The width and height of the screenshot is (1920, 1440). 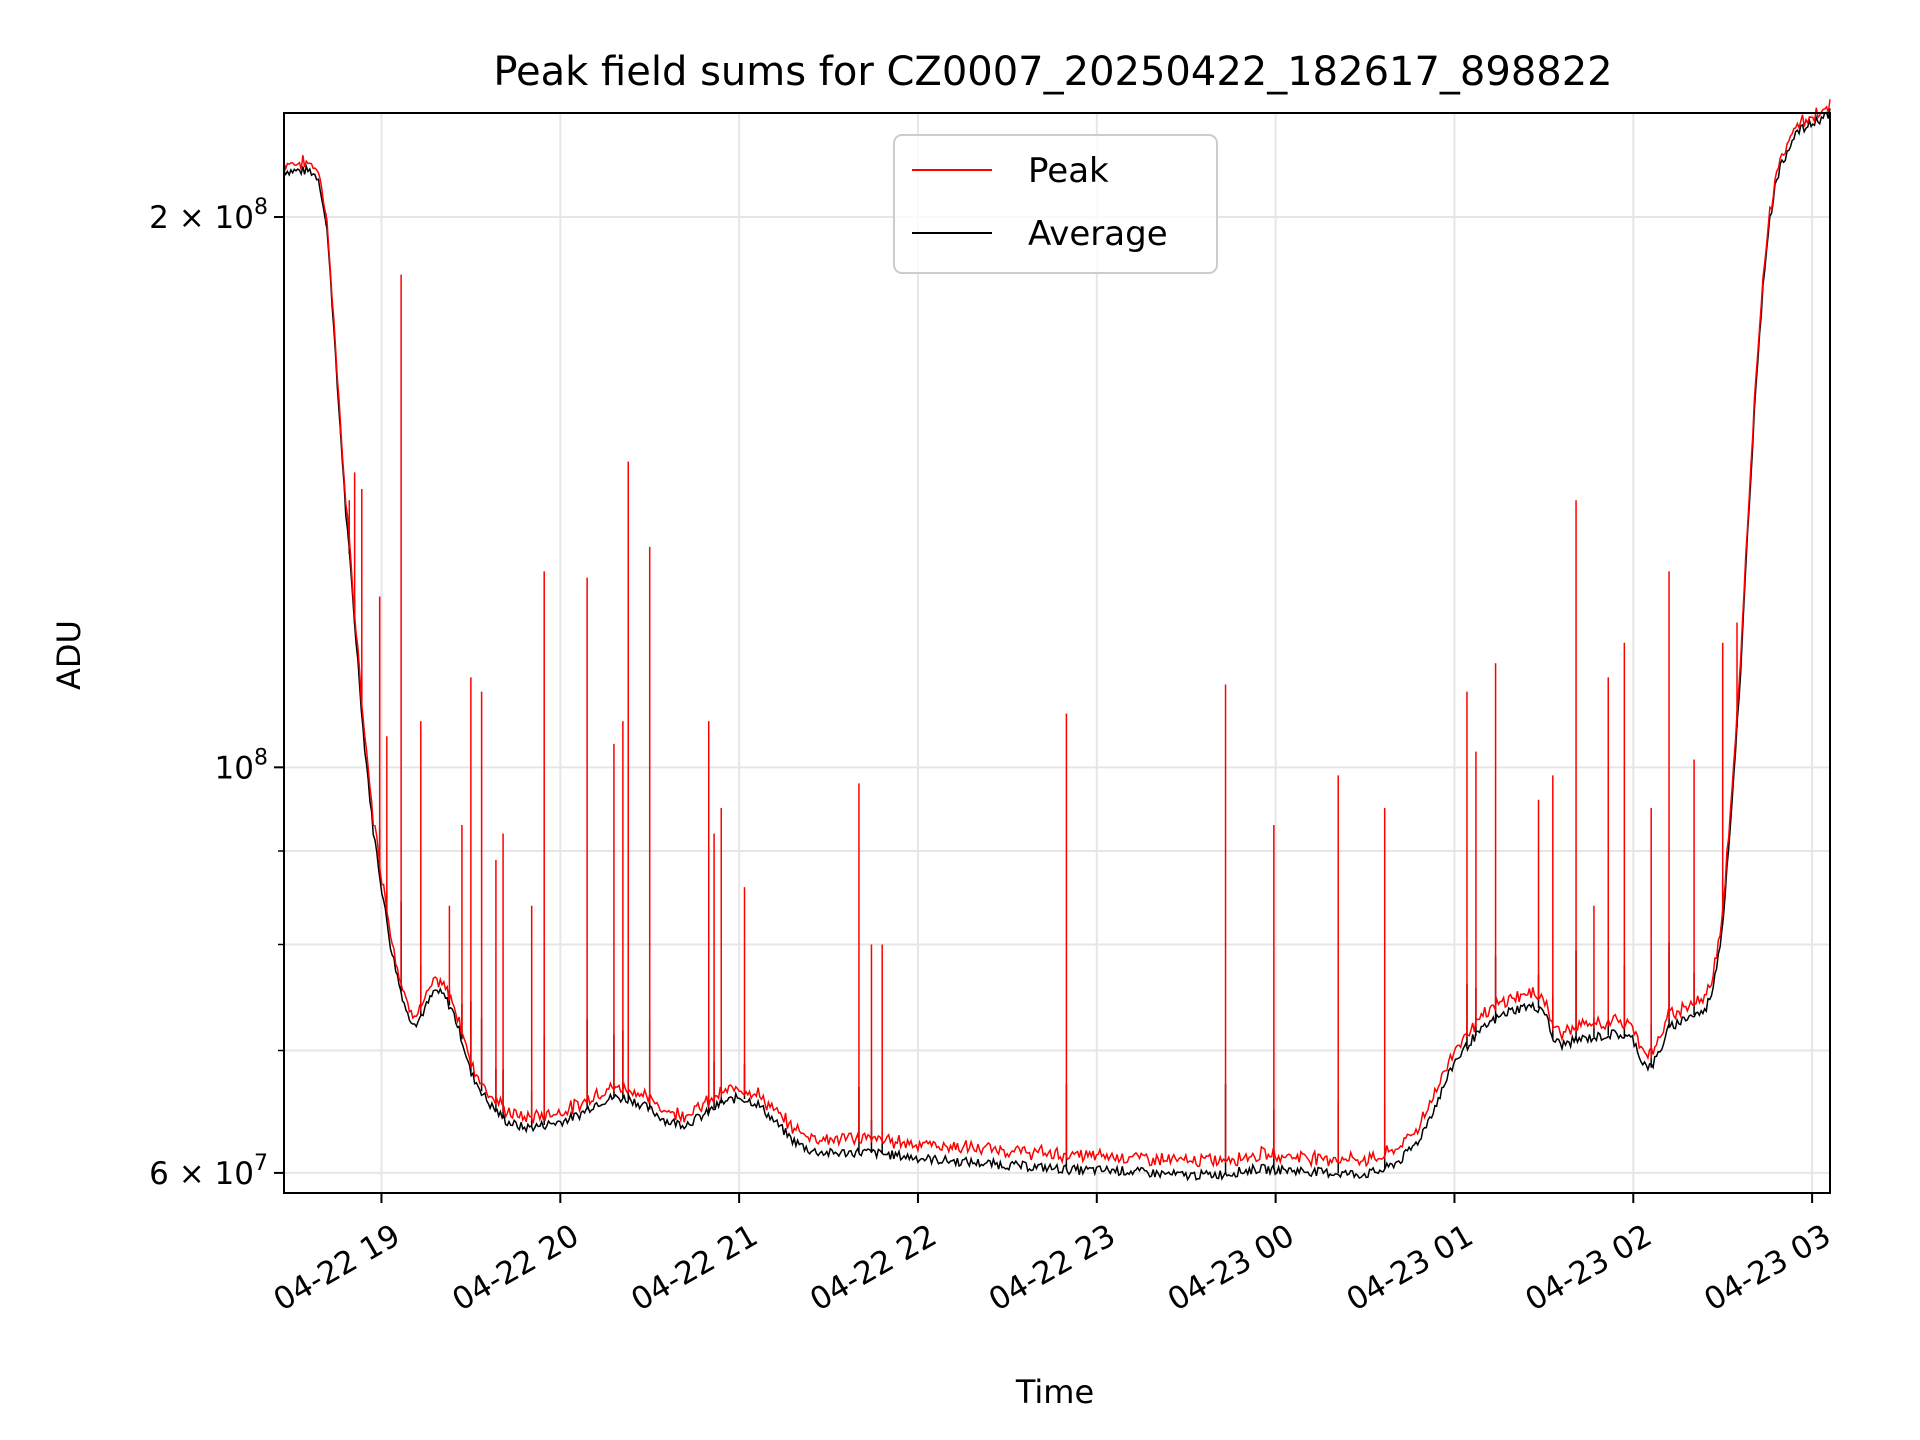 What do you see at coordinates (1055, 204) in the screenshot?
I see `legend: Peak Average` at bounding box center [1055, 204].